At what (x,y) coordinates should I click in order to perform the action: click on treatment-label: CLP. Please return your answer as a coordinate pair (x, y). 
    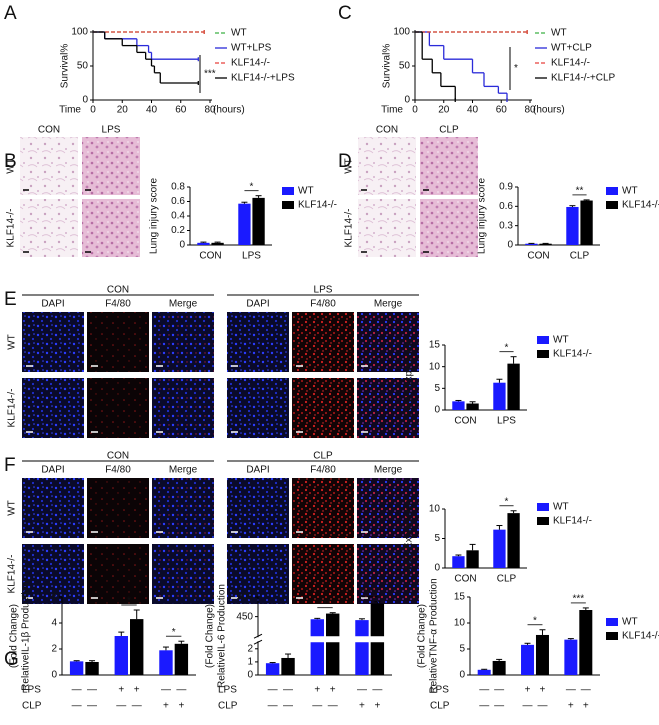
    Looking at the image, I should click on (228, 706).